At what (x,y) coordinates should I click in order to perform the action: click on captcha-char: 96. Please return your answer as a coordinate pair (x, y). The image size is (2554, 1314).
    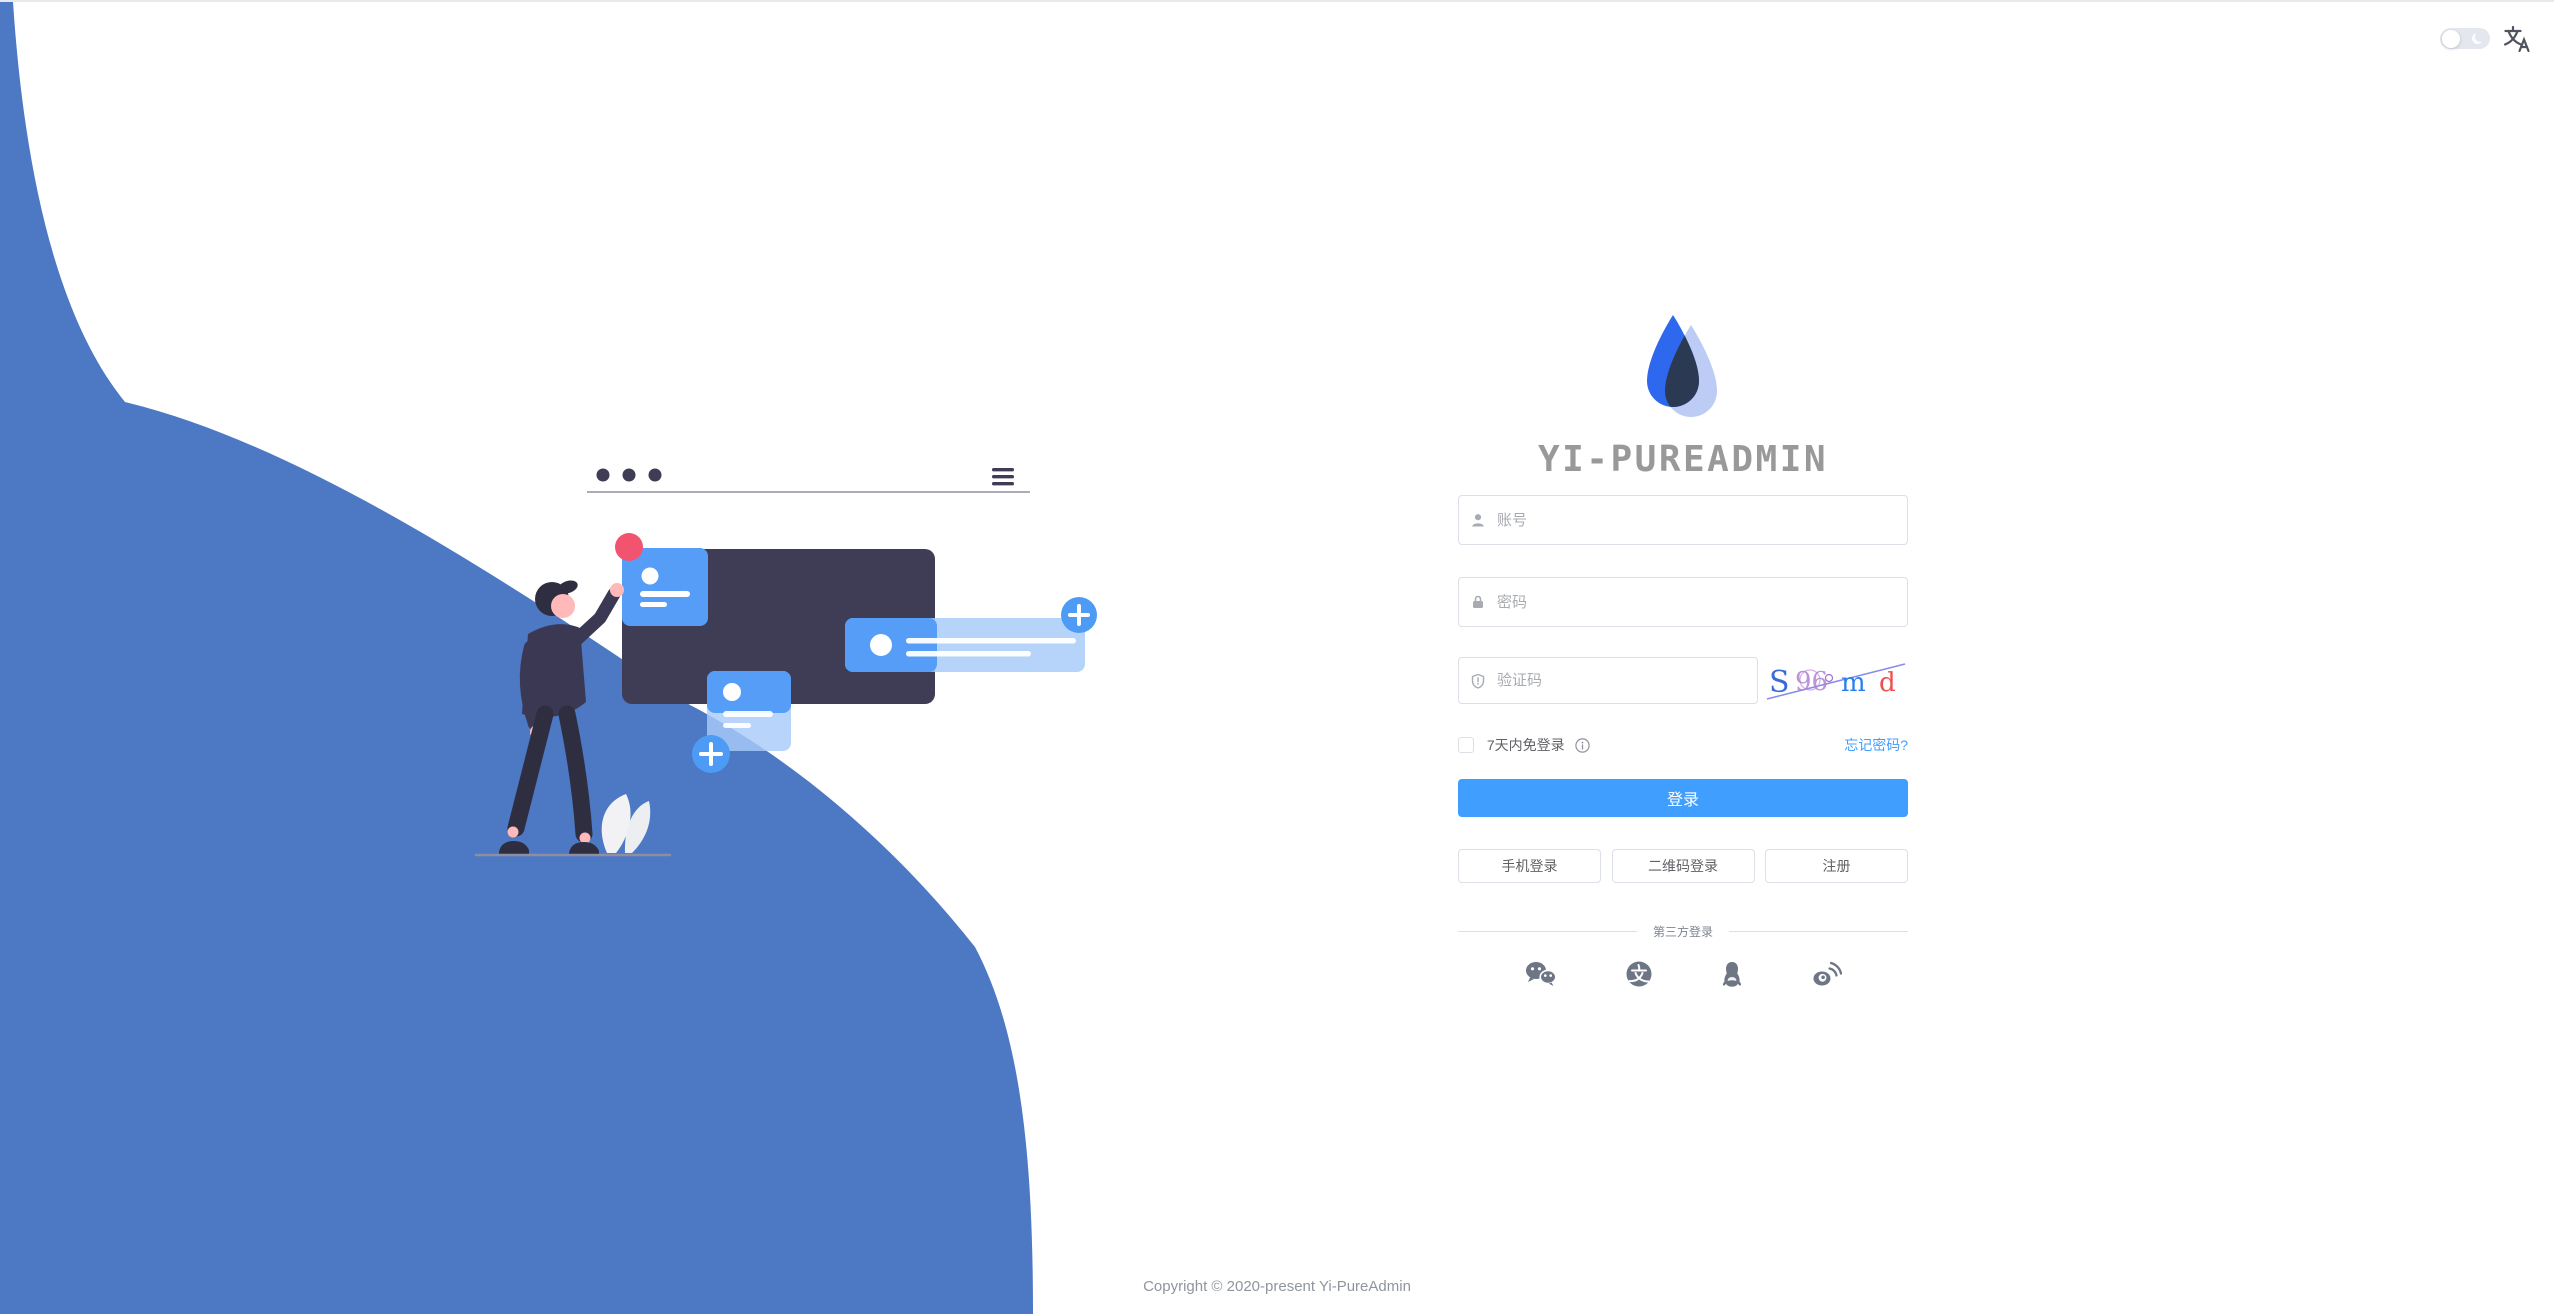
    Looking at the image, I should click on (1811, 682).